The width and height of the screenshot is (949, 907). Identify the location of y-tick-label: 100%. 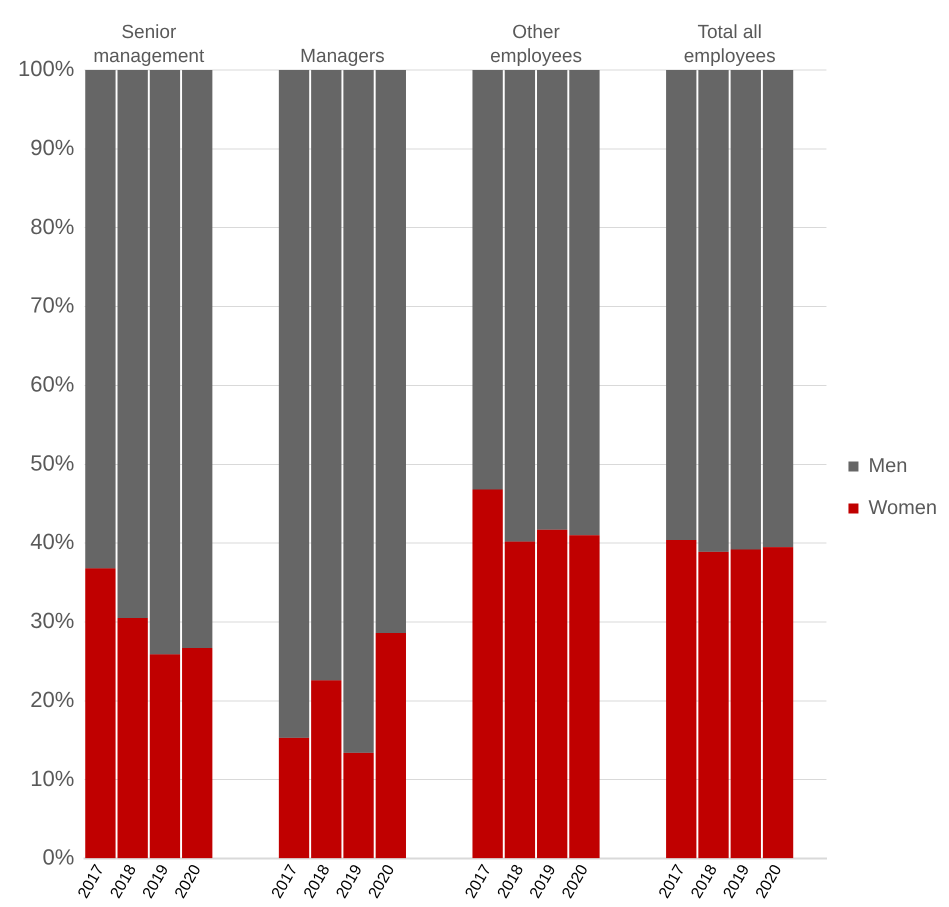
(46, 69).